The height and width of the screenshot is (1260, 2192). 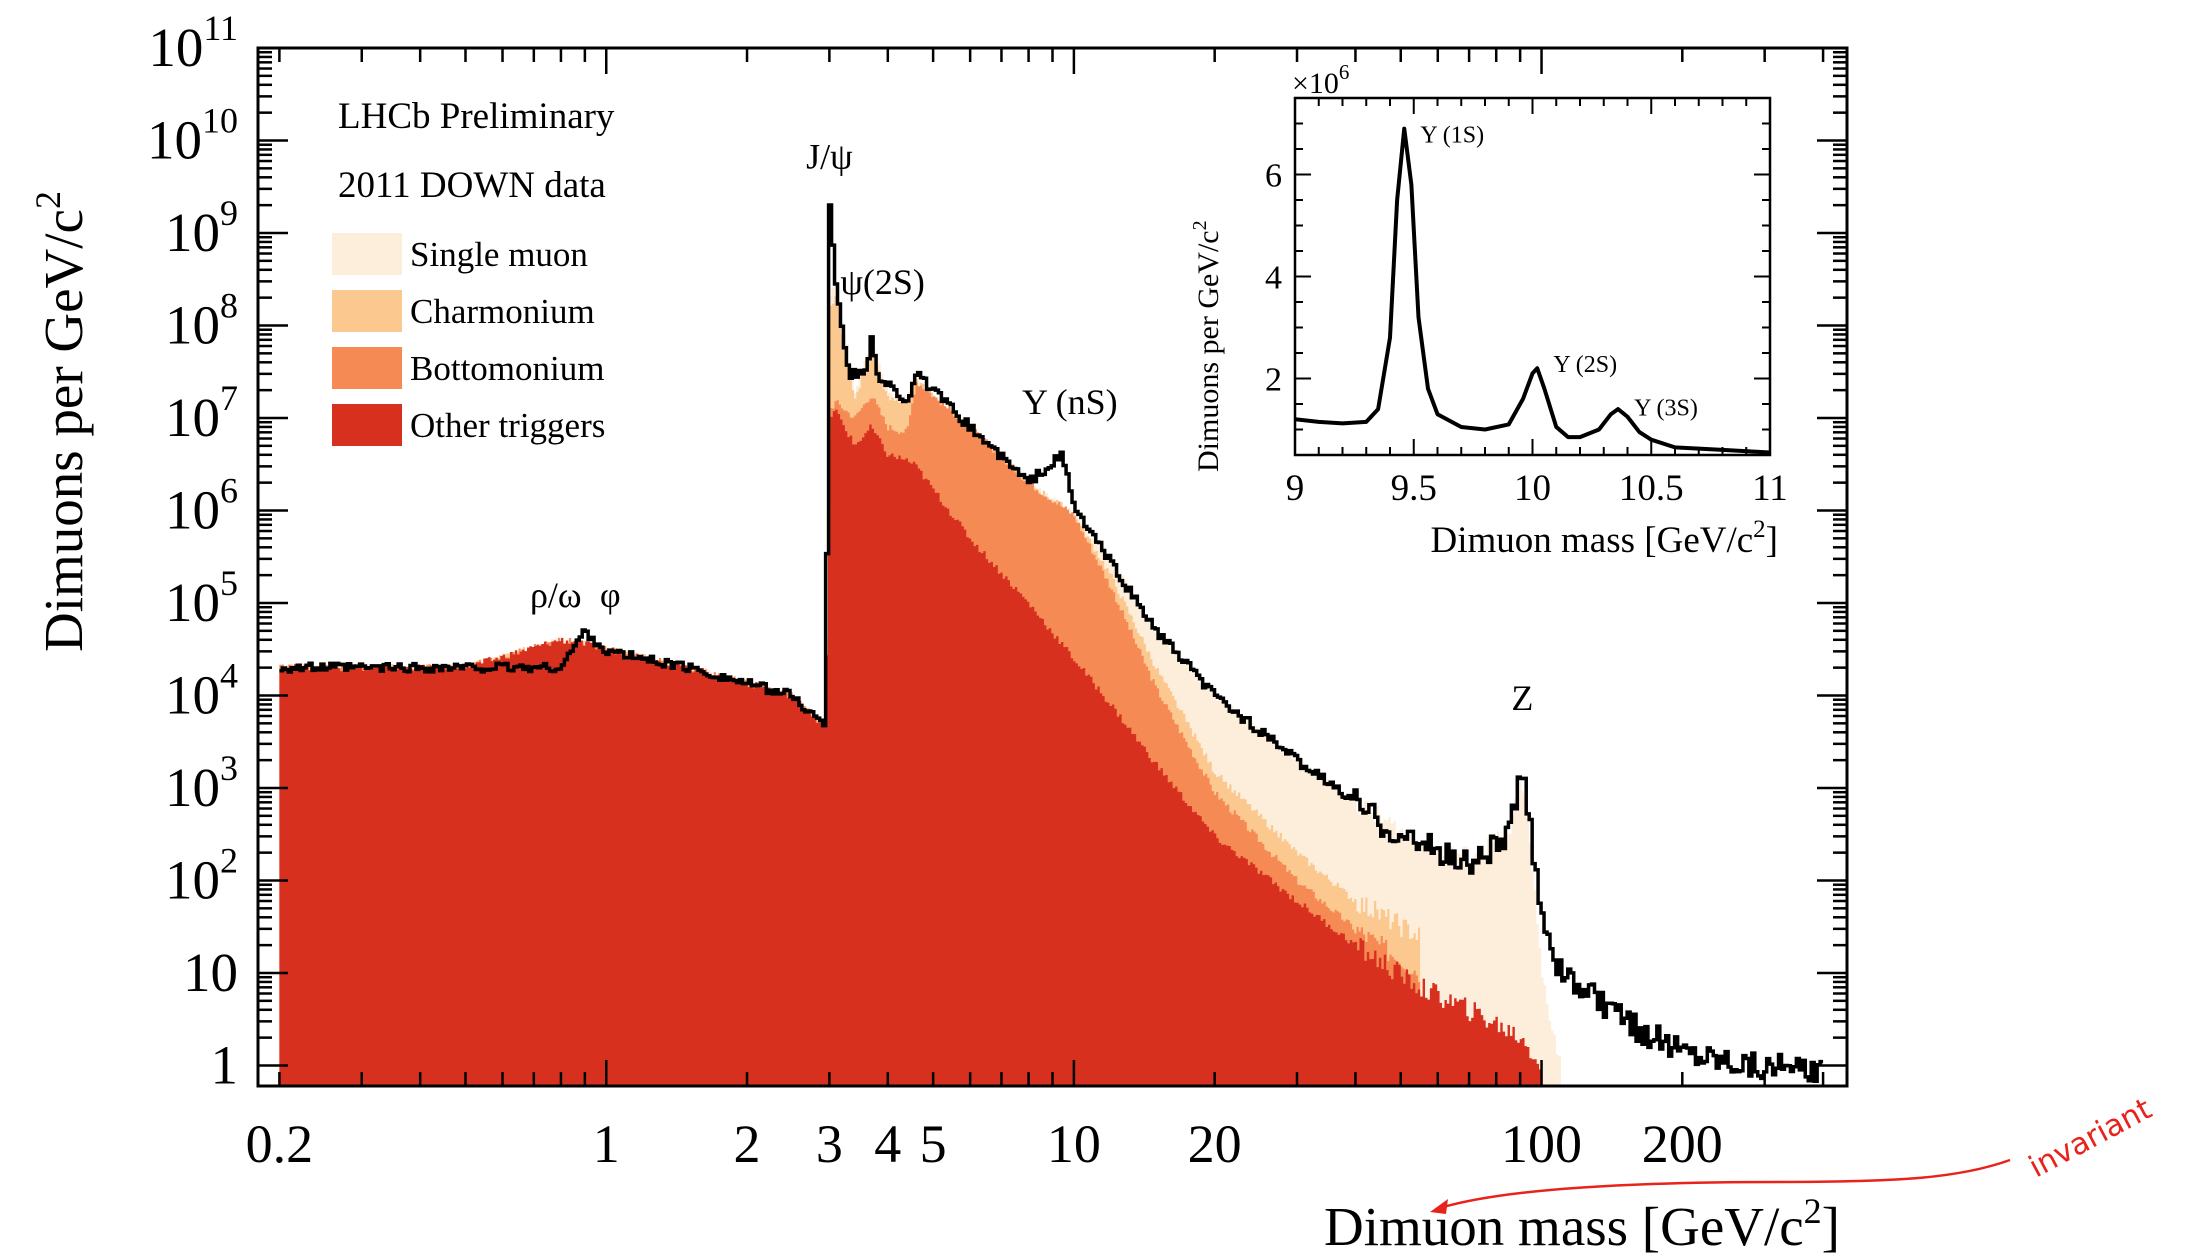 I want to click on peak-annotation: J/ψ, so click(x=829, y=156).